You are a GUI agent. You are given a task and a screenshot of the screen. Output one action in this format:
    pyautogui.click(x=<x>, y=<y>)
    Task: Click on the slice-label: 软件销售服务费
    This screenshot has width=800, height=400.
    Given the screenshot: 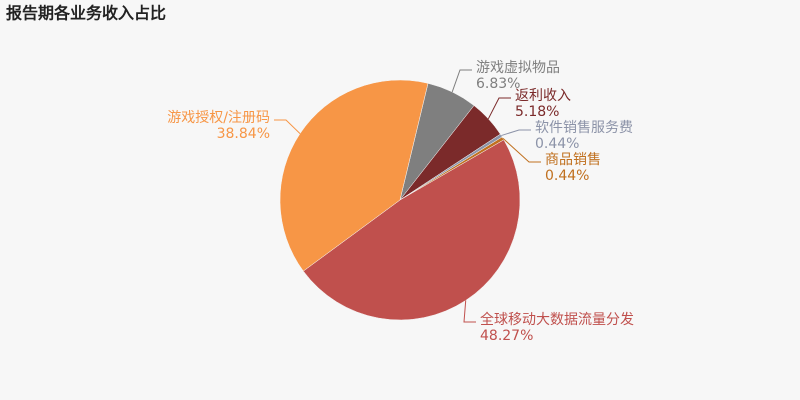 What is the action you would take?
    pyautogui.click(x=584, y=128)
    